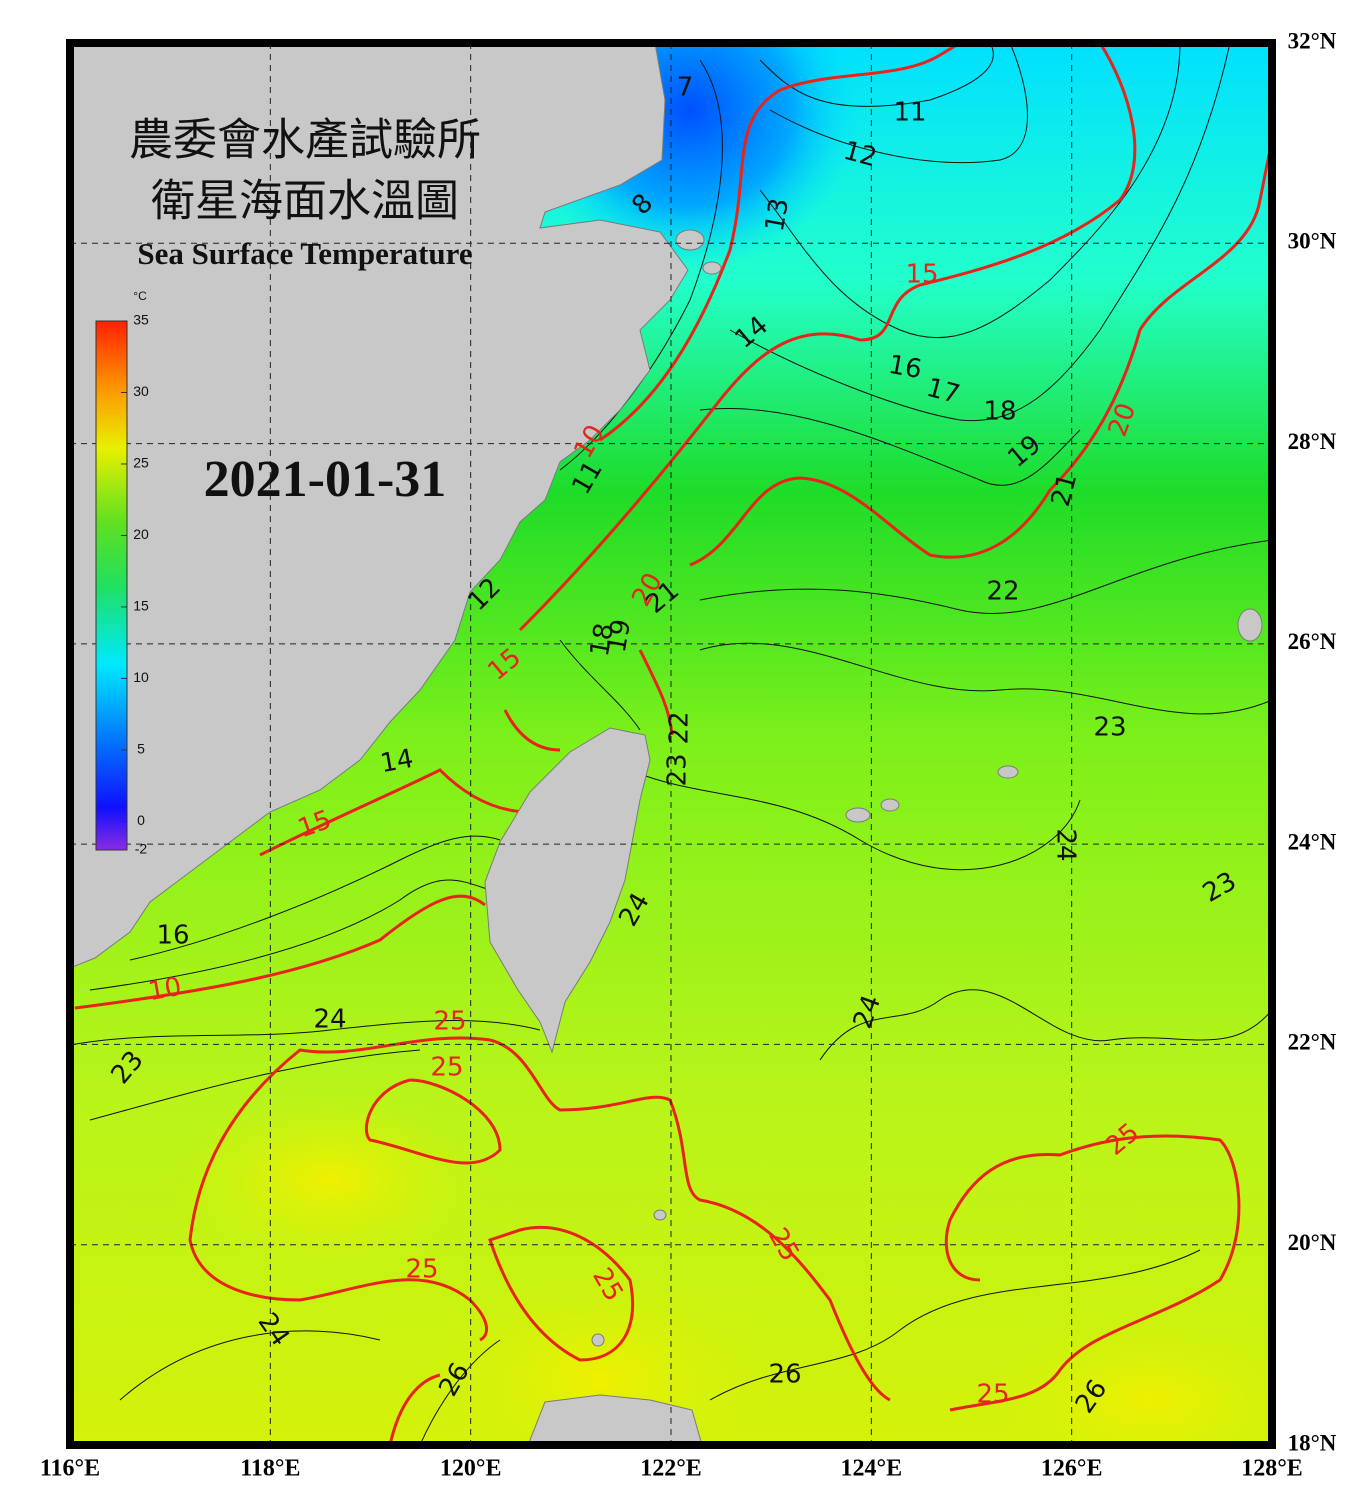 Image resolution: width=1350 pixels, height=1500 pixels. What do you see at coordinates (1272, 1469) in the screenshot?
I see `lon-label: 128°E` at bounding box center [1272, 1469].